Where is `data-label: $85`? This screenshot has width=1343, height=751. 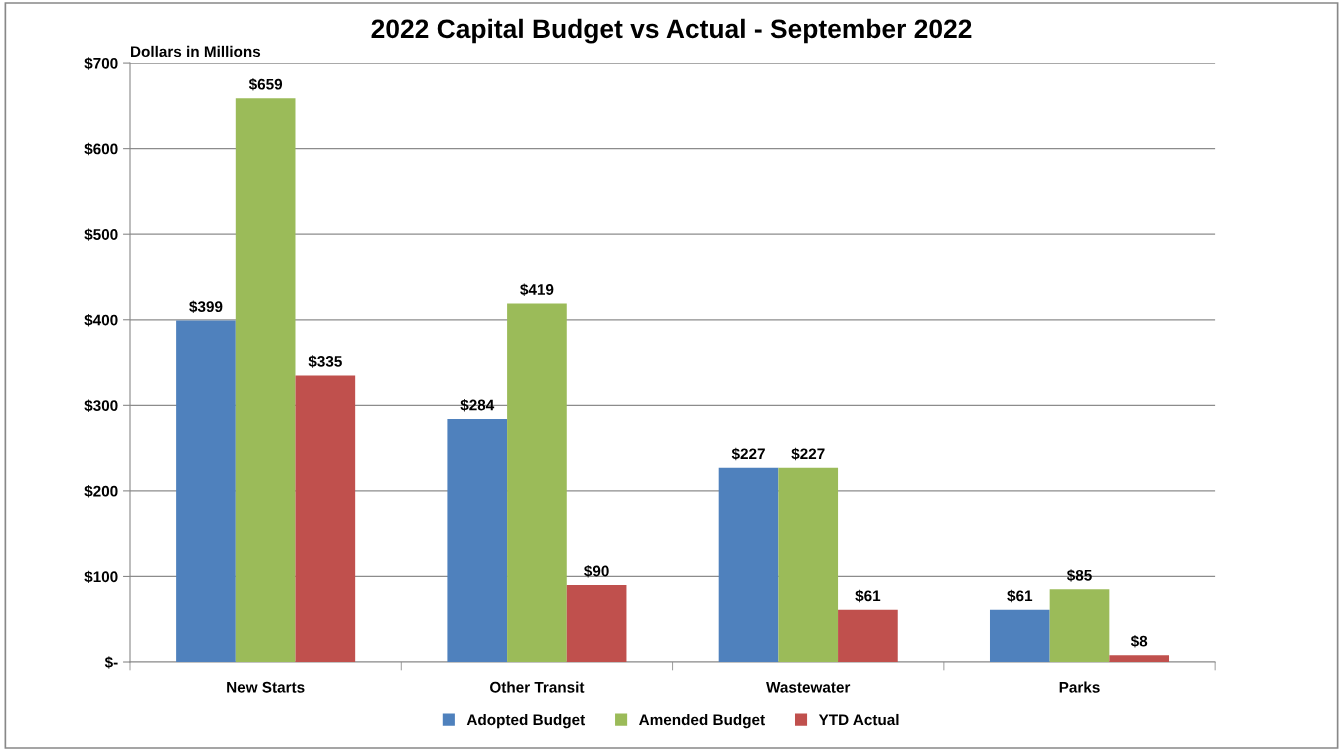
data-label: $85 is located at coordinates (1079, 575).